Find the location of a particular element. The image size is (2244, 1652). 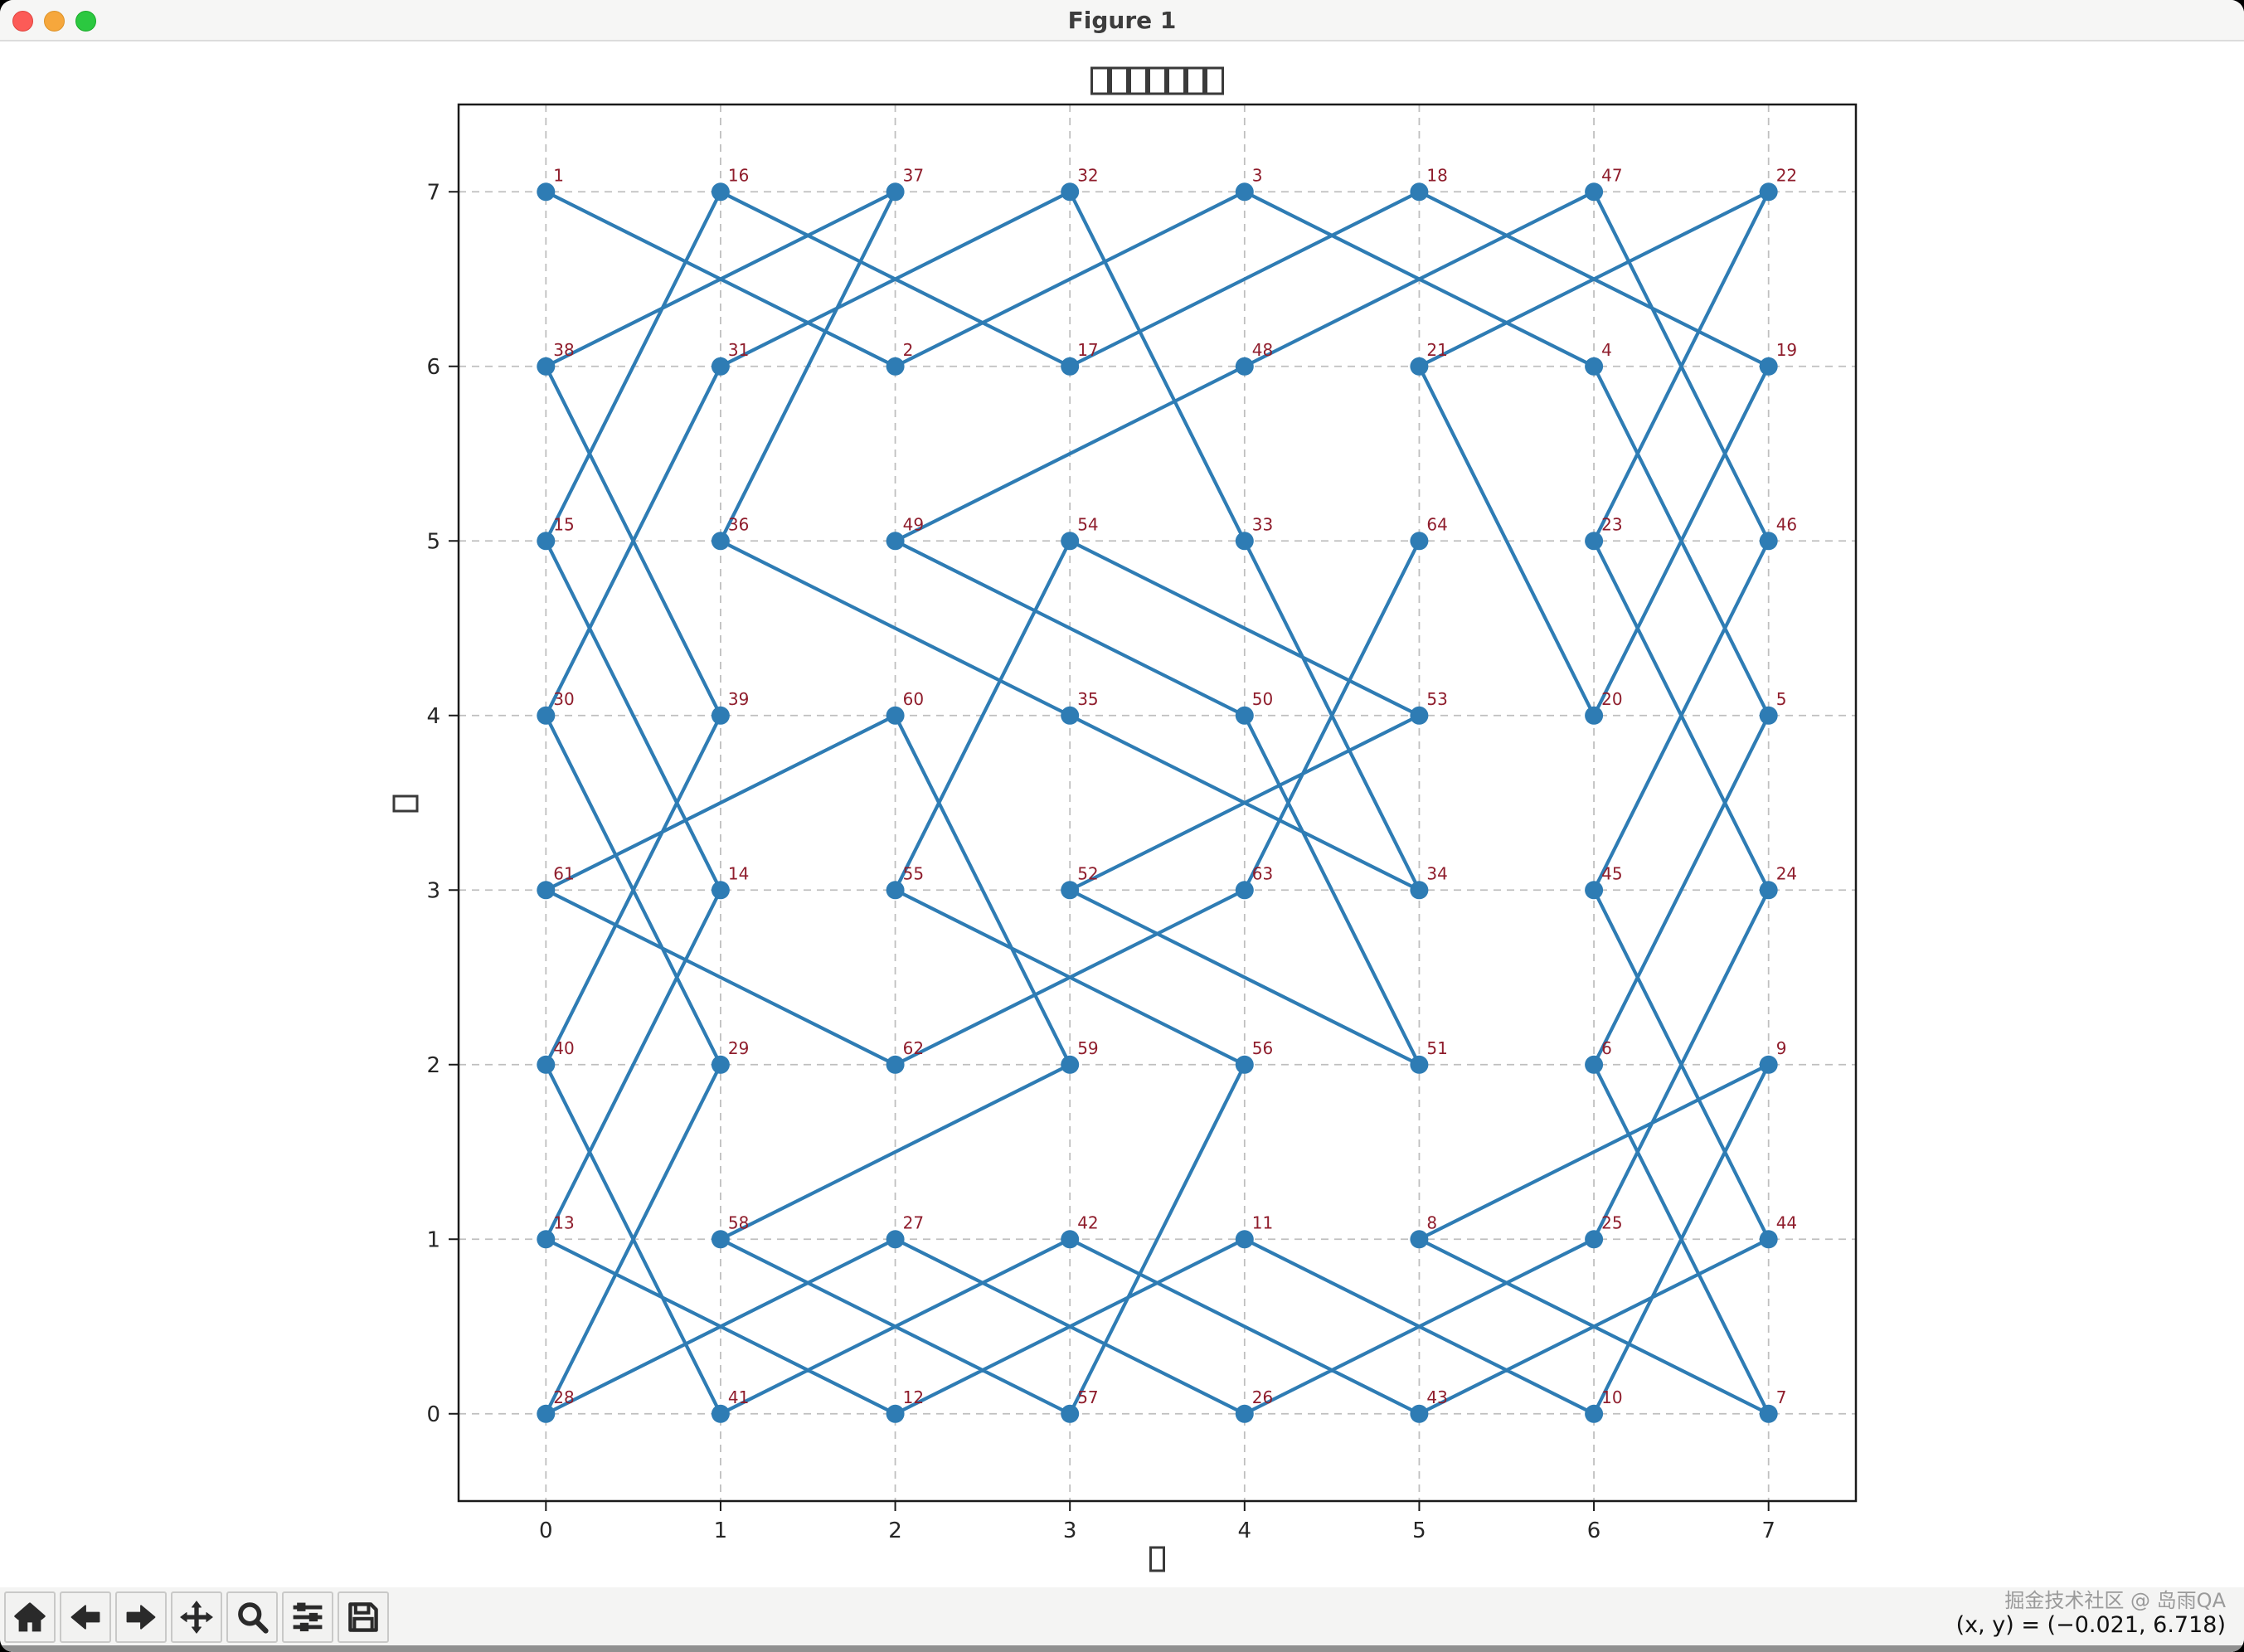

svg-text: 14 is located at coordinates (738, 873).